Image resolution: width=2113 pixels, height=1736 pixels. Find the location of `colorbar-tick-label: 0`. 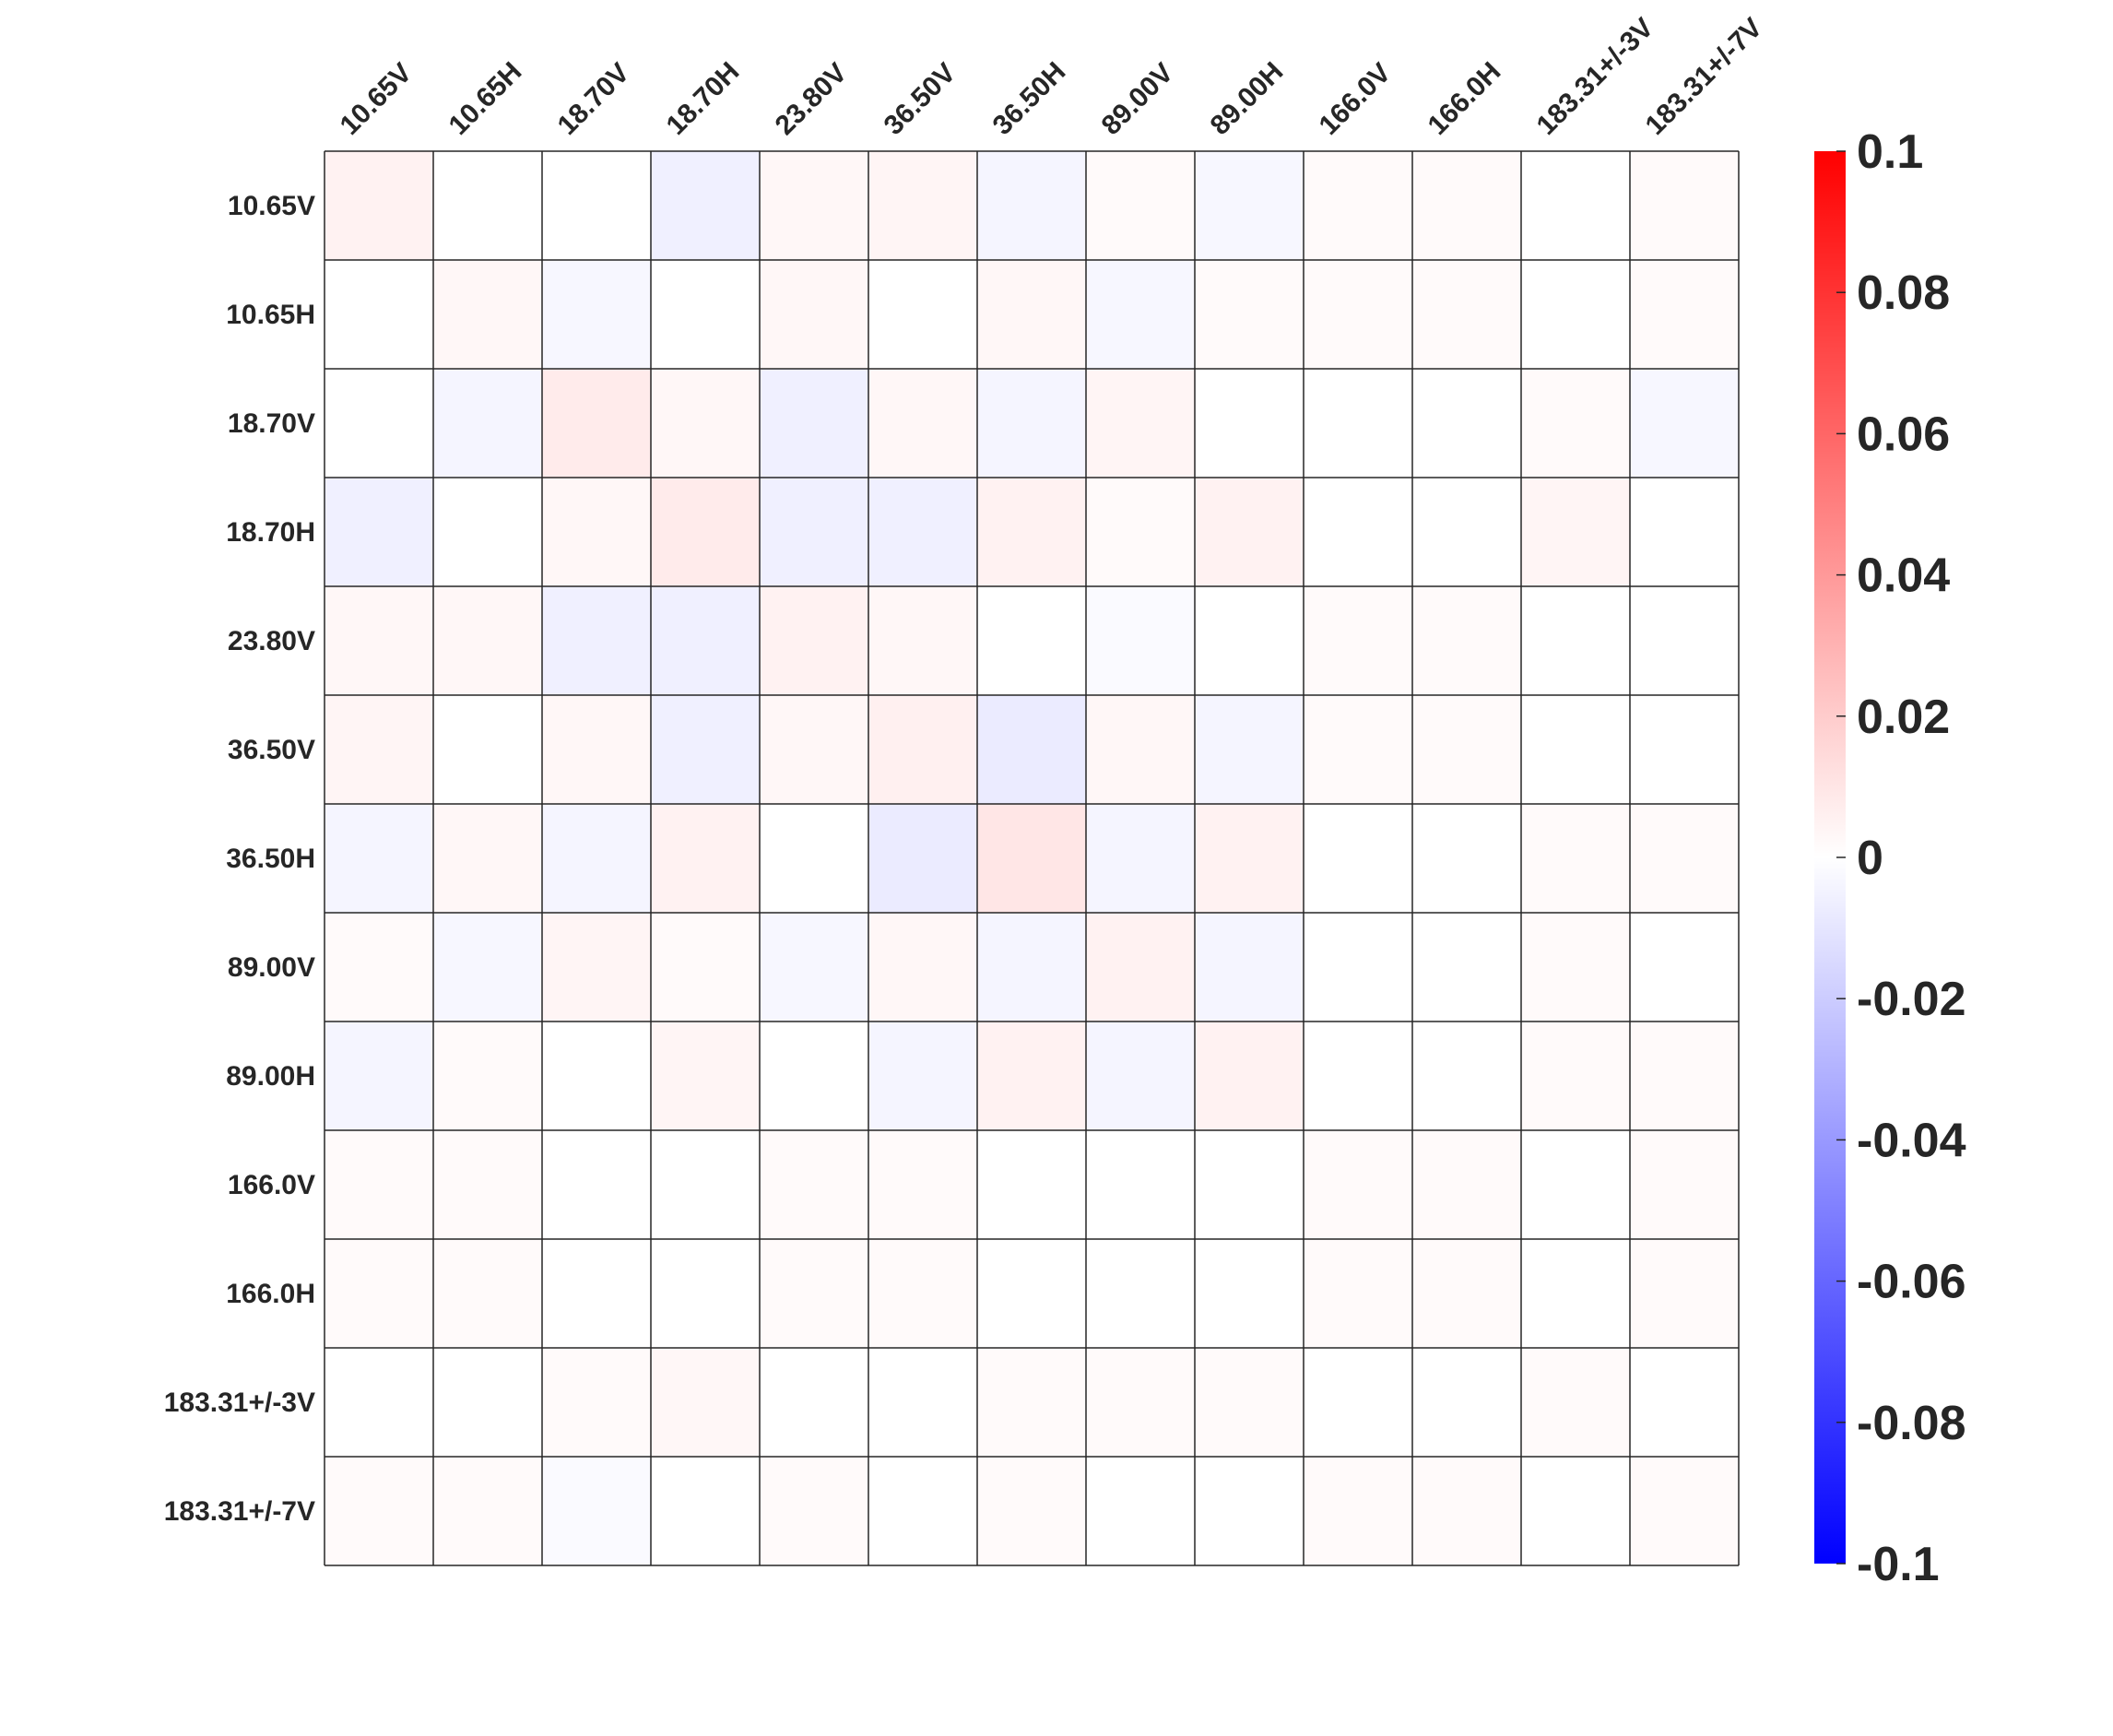

colorbar-tick-label: 0 is located at coordinates (1870, 858).